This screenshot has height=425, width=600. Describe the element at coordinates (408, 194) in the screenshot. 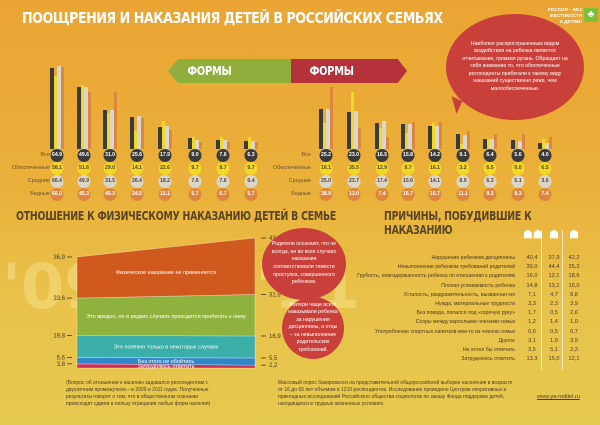

I see `value-badge: 16.7` at that location.